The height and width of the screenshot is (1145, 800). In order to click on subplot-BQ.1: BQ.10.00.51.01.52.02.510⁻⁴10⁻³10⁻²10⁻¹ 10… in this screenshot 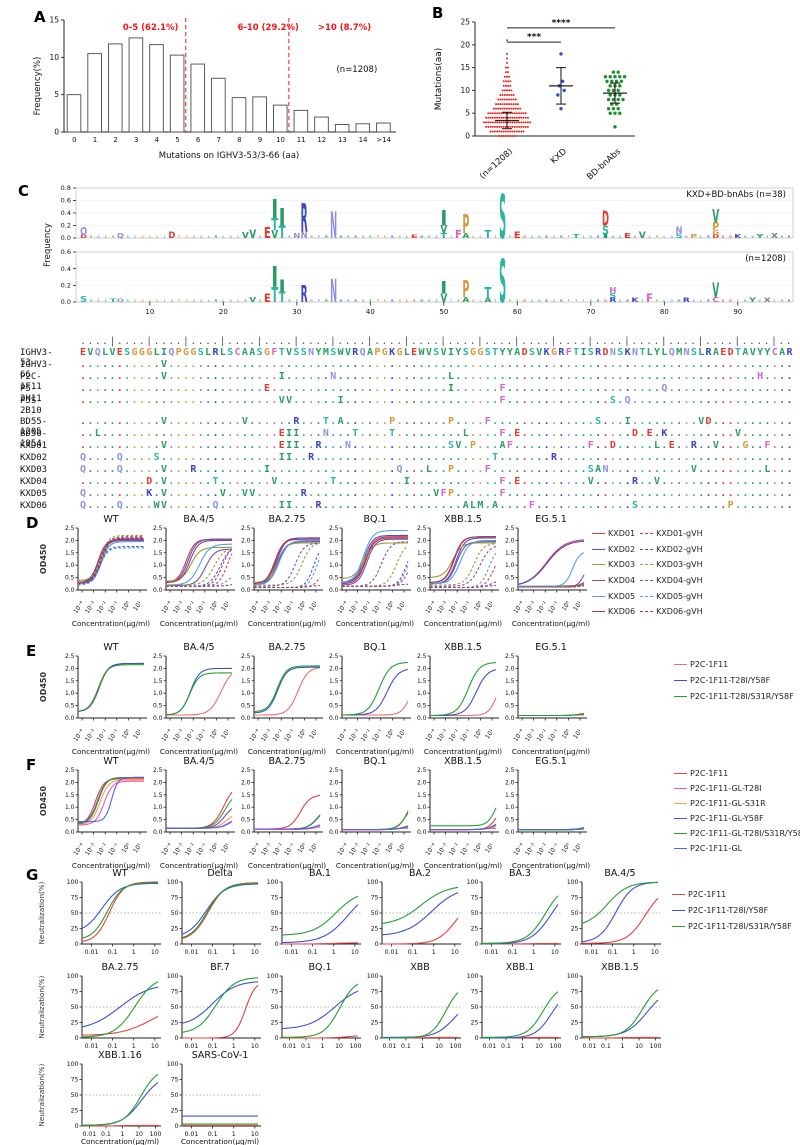, I will do `click(371, 571)`.